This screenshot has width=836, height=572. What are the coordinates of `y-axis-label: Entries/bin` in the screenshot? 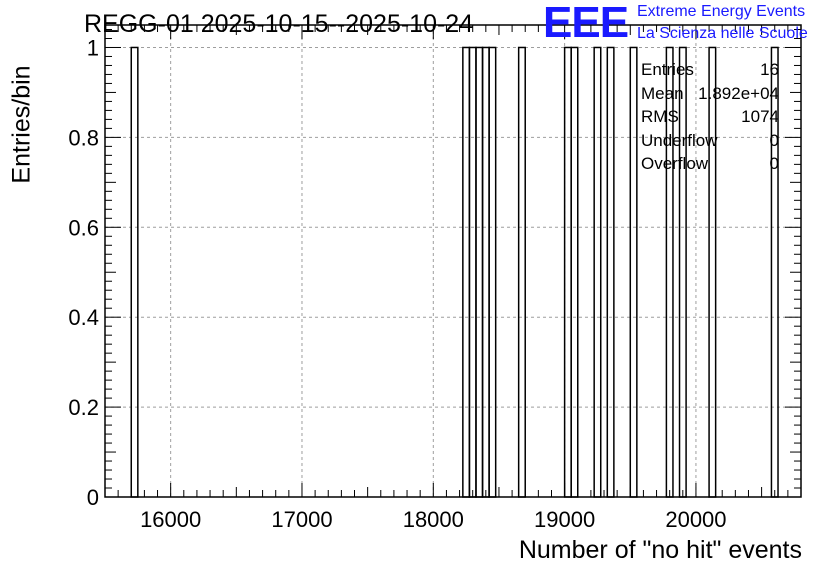 It's located at (21, 124).